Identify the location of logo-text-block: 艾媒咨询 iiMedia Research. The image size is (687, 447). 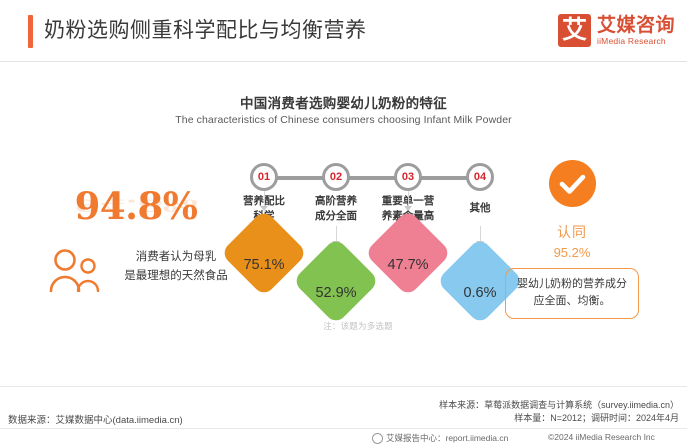
(636, 31).